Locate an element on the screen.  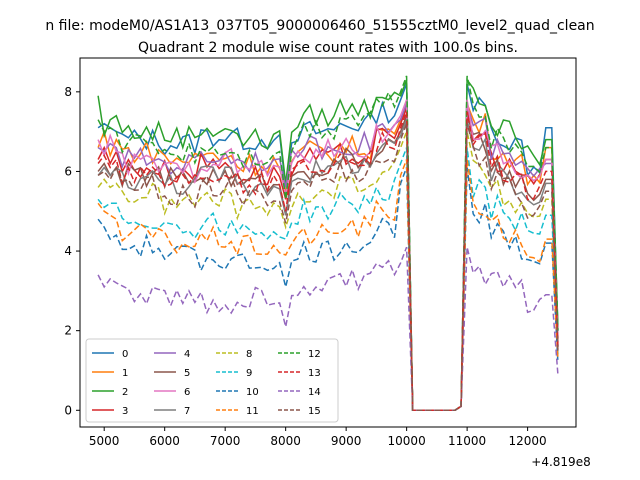
x-tick-label: 10000 is located at coordinates (407, 441).